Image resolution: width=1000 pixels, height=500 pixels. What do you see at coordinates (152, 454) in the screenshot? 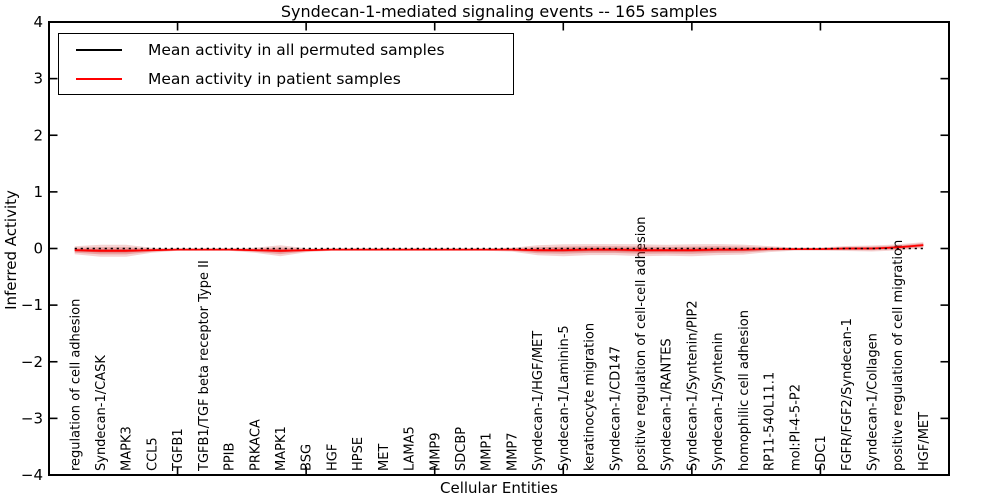
I see `category-label: CCL5` at bounding box center [152, 454].